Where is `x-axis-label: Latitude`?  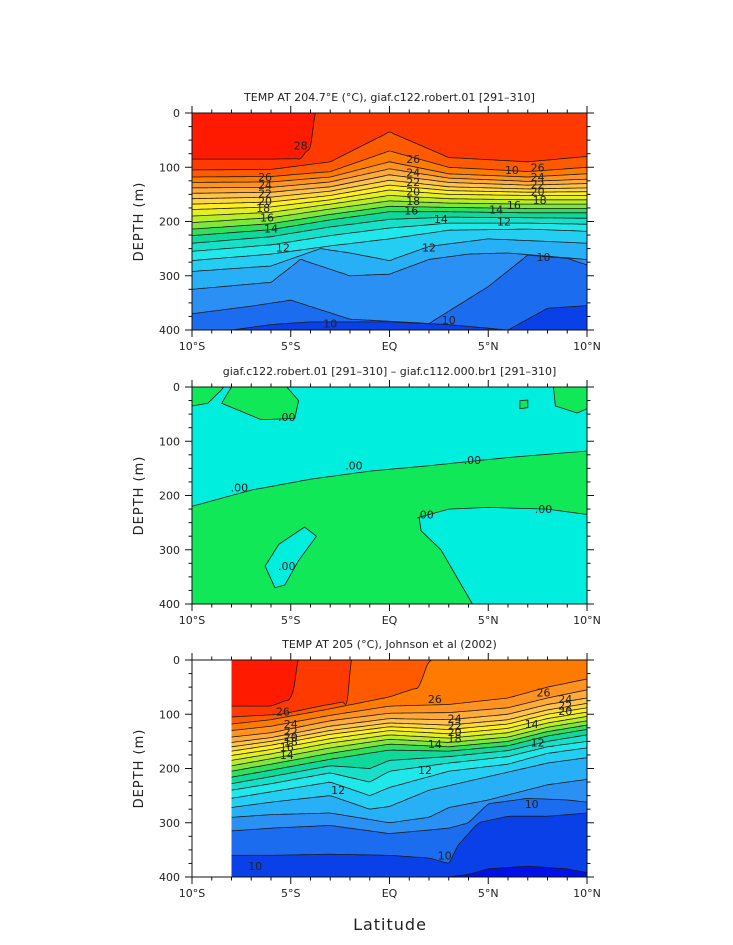 x-axis-label: Latitude is located at coordinates (390, 924).